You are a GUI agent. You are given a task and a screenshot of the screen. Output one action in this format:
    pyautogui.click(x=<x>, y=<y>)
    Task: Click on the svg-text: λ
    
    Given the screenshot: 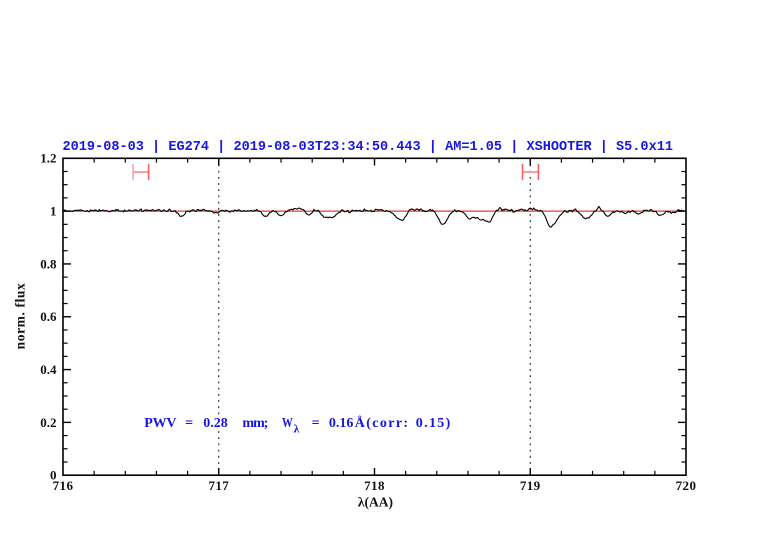 What is the action you would take?
    pyautogui.click(x=297, y=429)
    